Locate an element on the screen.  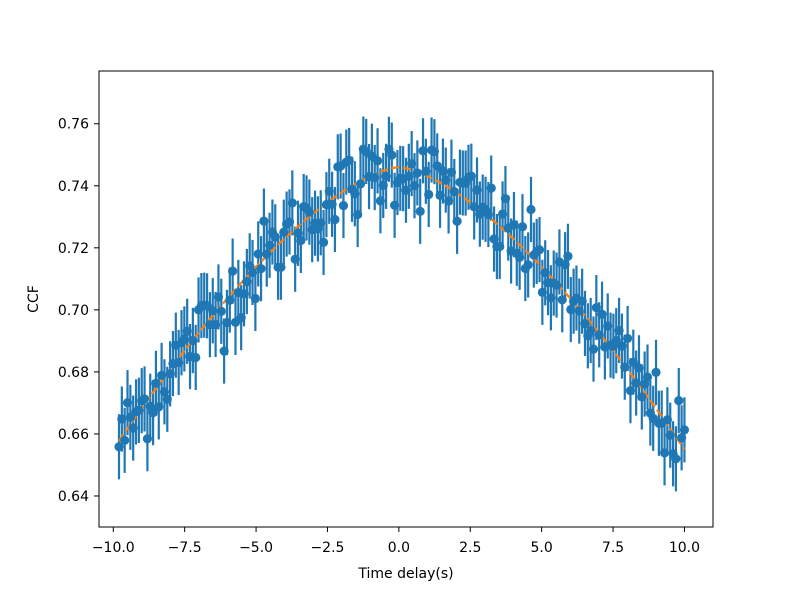
x-tick-label: −7.5 is located at coordinates (185, 548).